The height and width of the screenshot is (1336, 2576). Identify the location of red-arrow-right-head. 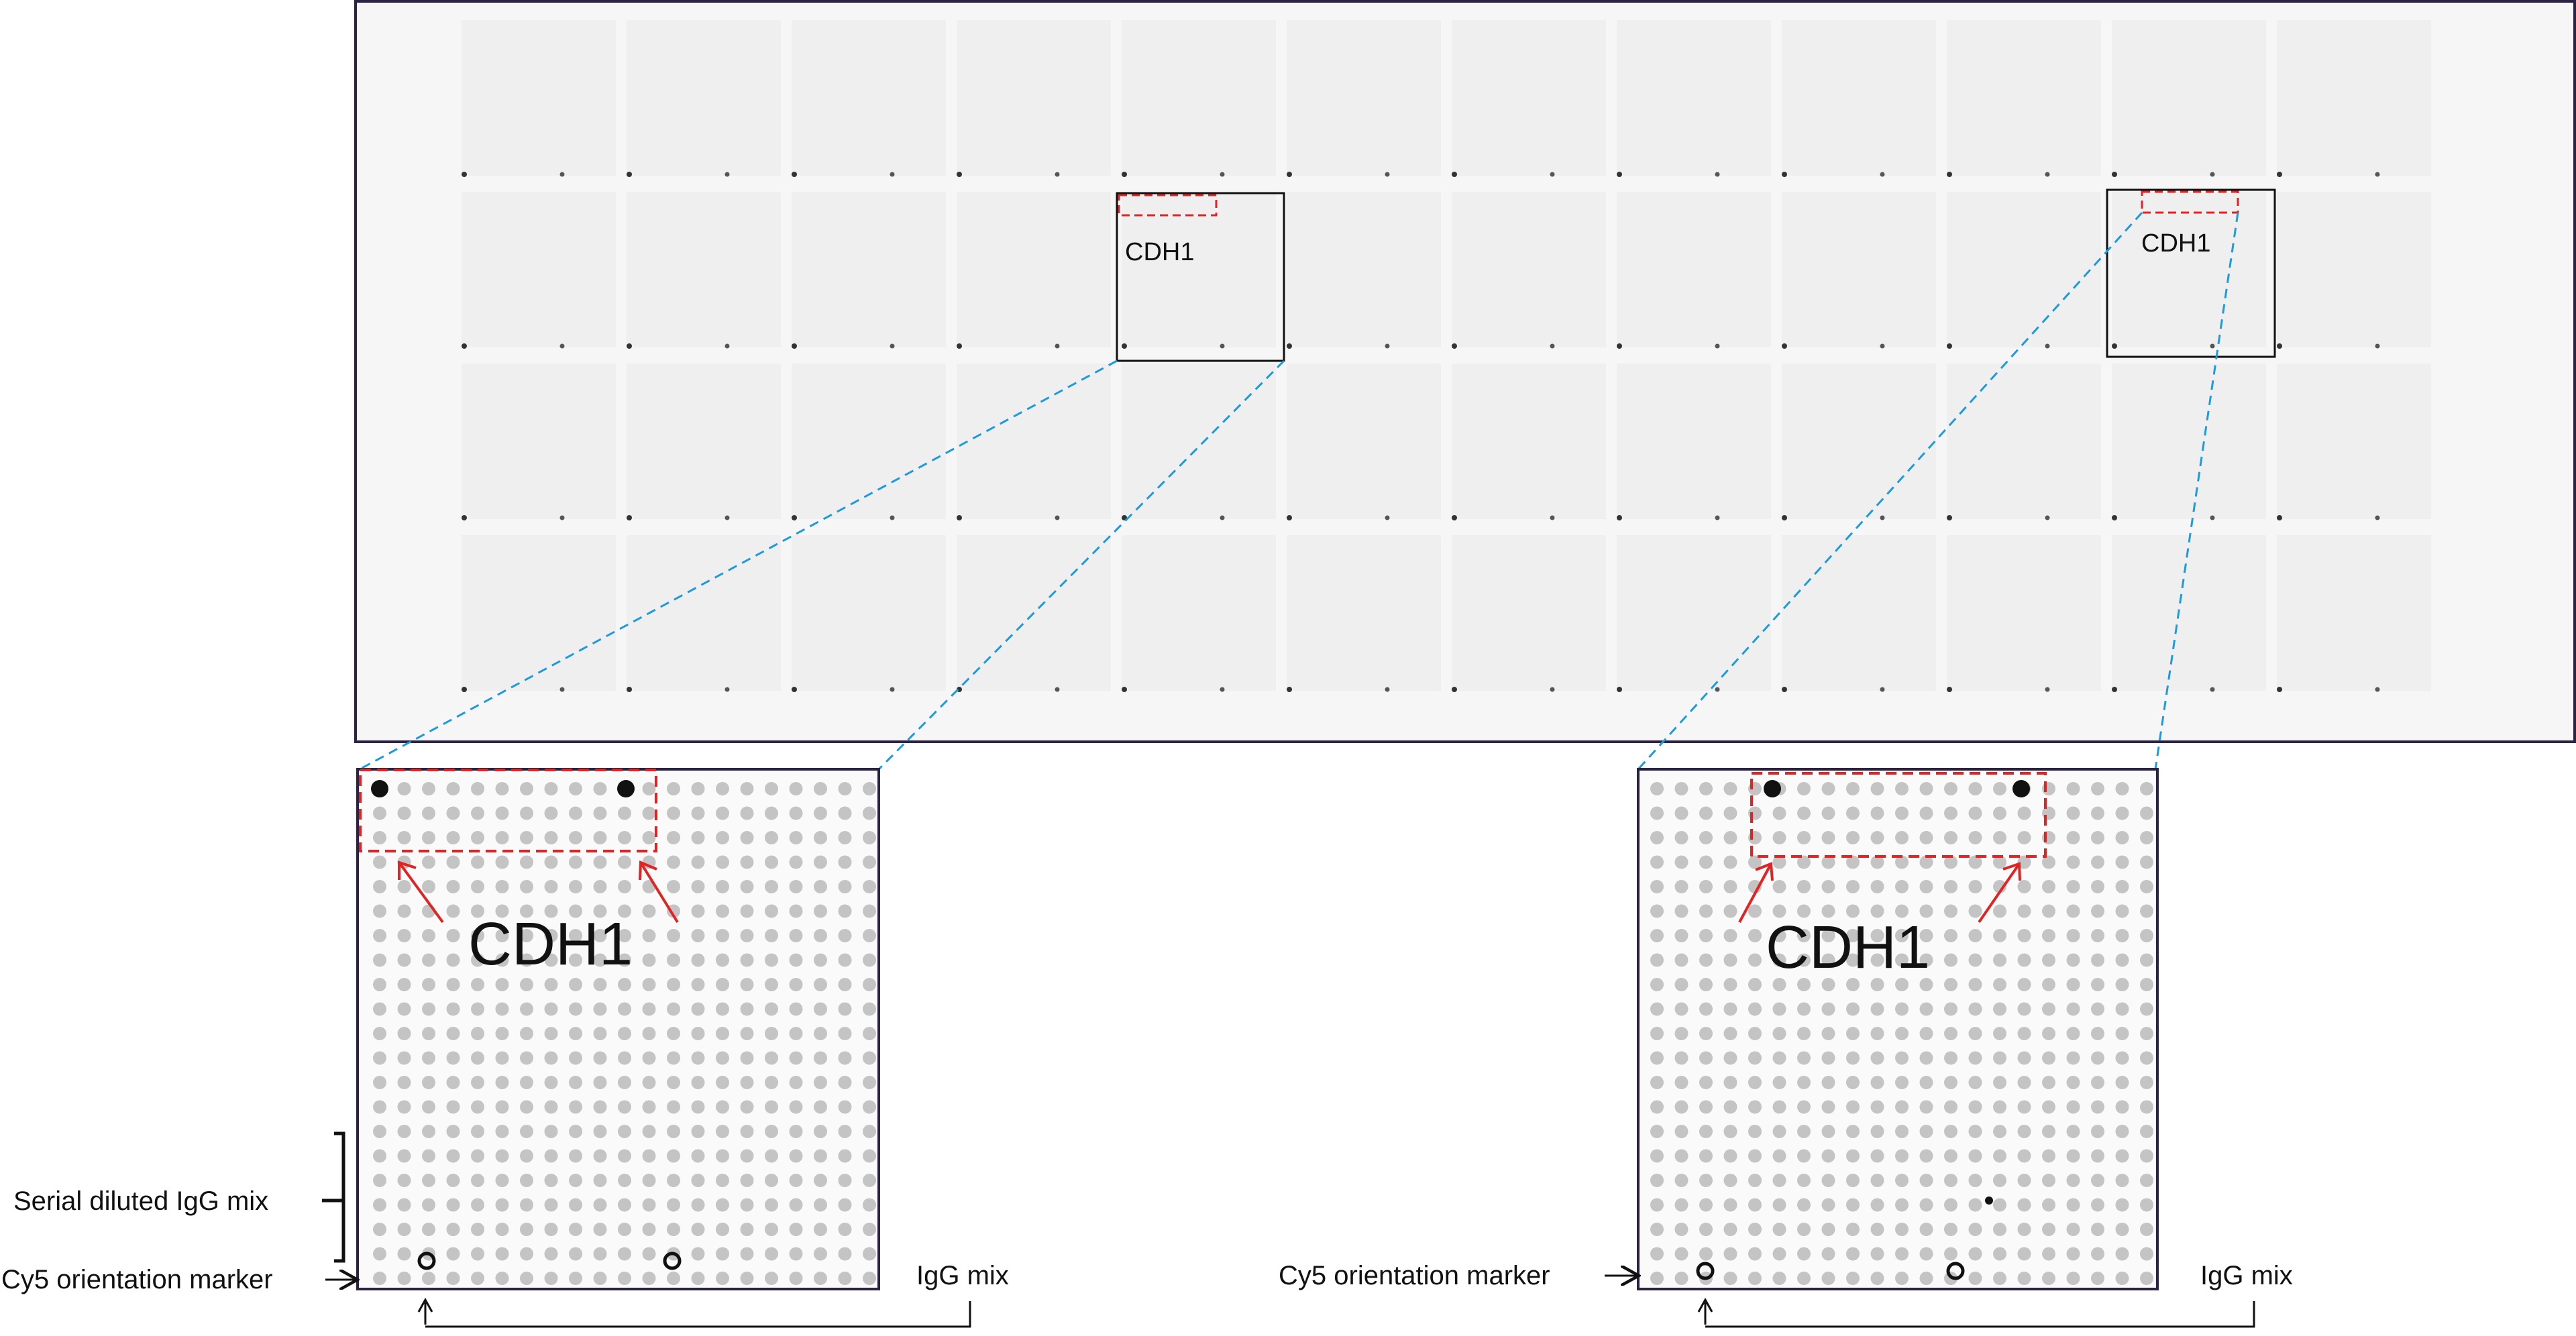
(2011, 871).